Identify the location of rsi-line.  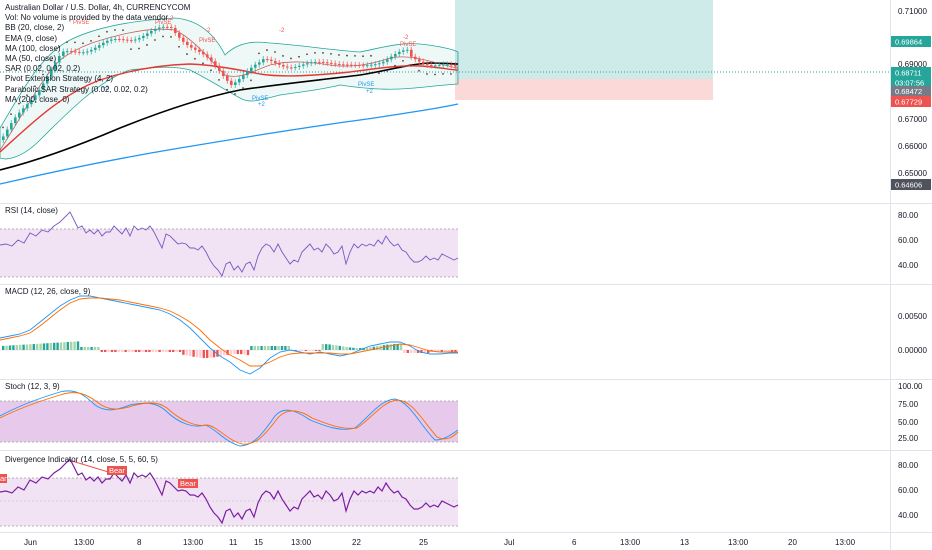
(229, 244).